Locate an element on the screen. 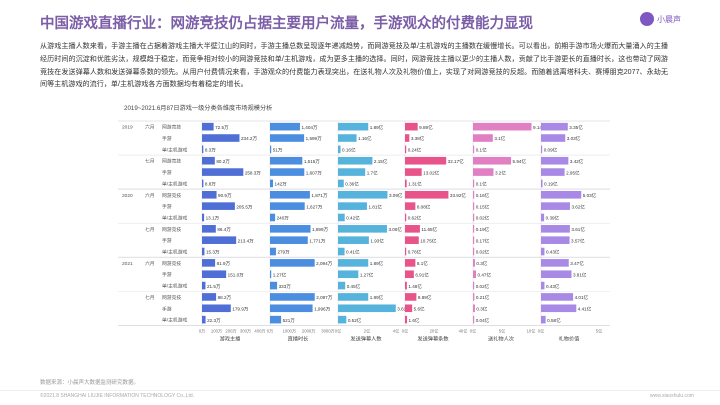 This screenshot has width=720, height=405. bar-value-label: 333万 is located at coordinates (285, 287).